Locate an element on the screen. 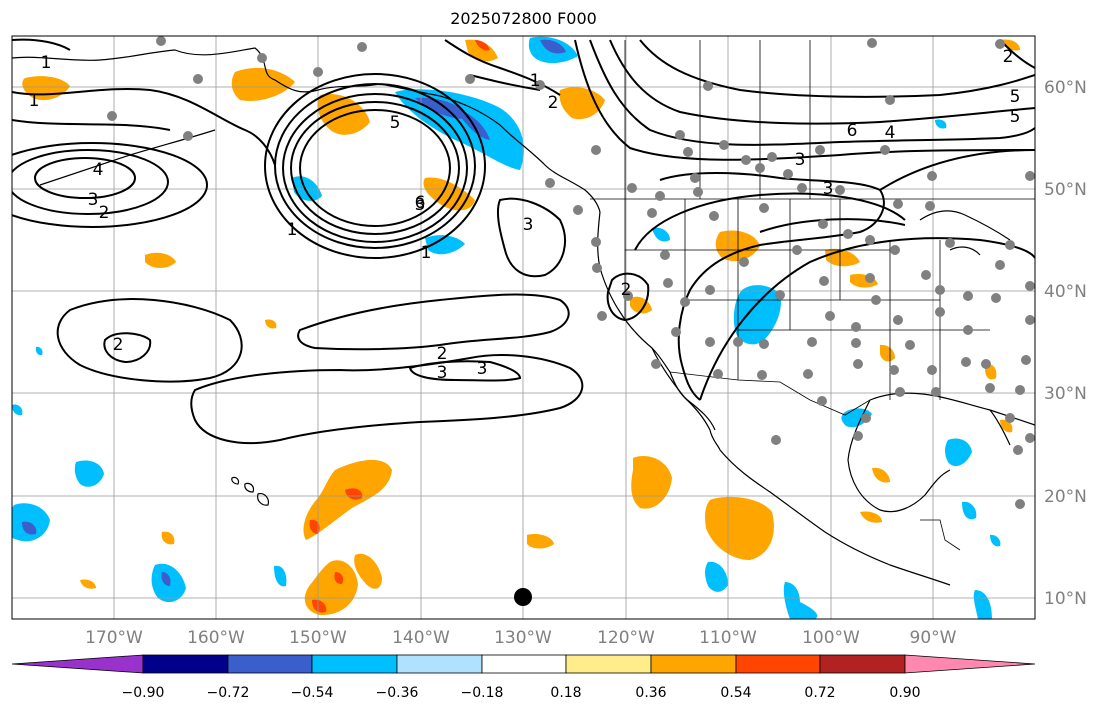 The width and height of the screenshot is (1105, 712). latitude-labels: 60°N 50°N 40°N 30°N 20°N 10°N is located at coordinates (1065, 343).